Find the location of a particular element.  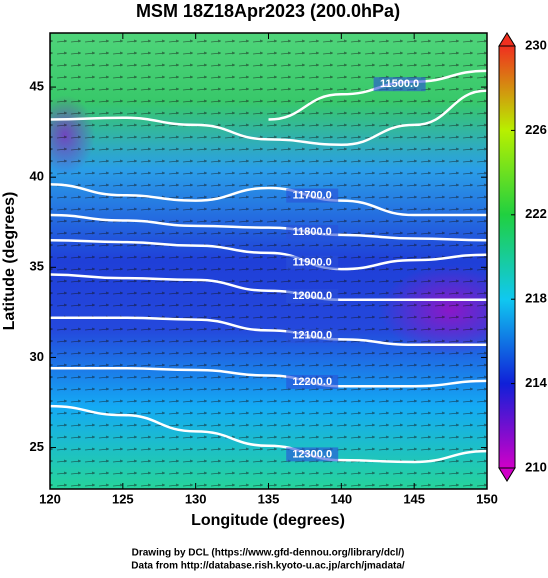

contour-label: 12000.0 is located at coordinates (312, 296).